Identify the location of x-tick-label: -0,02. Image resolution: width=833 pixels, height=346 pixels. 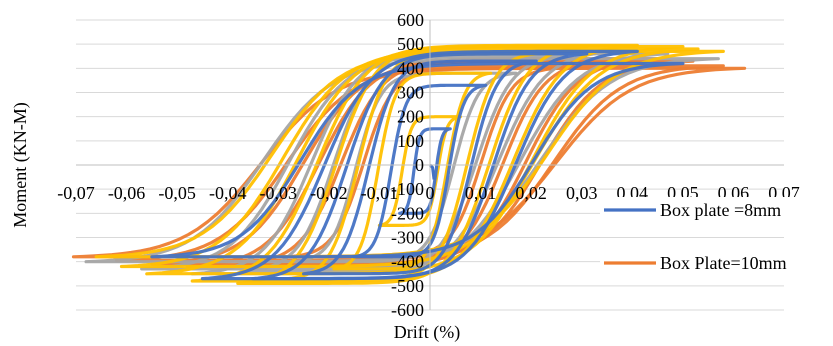
(329, 193).